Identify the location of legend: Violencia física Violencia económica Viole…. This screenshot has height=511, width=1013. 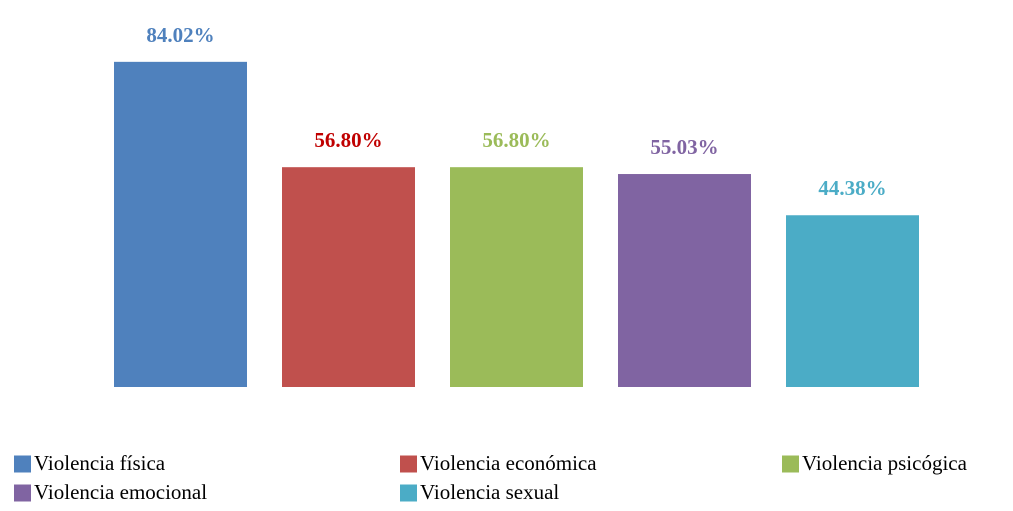
(491, 477).